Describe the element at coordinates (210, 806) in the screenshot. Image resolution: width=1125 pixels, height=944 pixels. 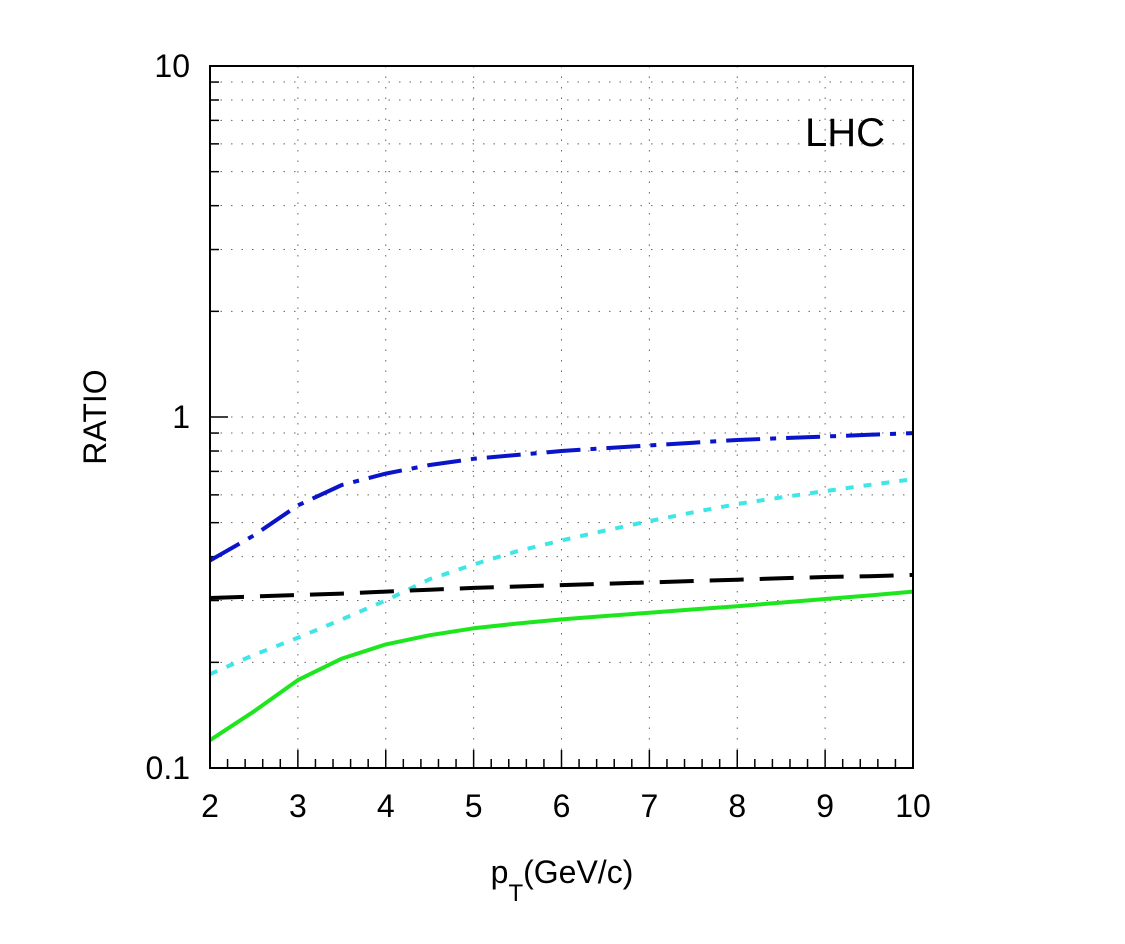
I see `x-tick-label: 2` at that location.